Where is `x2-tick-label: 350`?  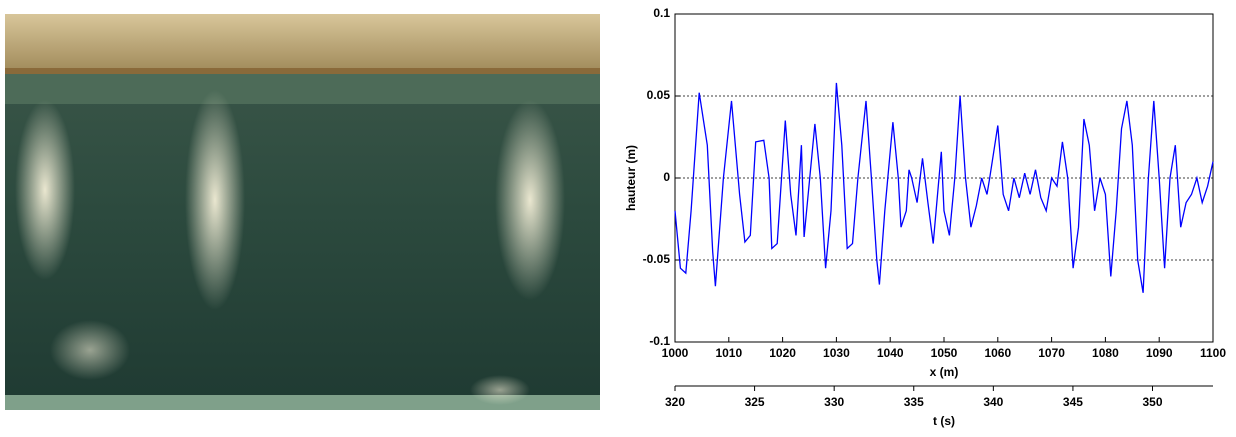 x2-tick-label: 350 is located at coordinates (1152, 402).